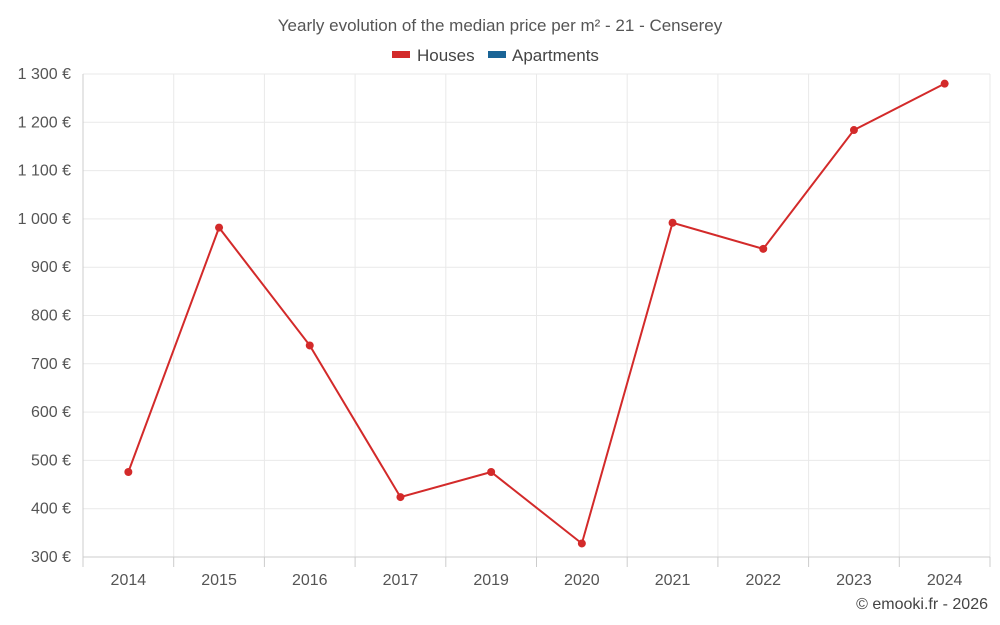 The height and width of the screenshot is (625, 1000). Describe the element at coordinates (44, 74) in the screenshot. I see `y-tick-label: 1 300 €` at that location.